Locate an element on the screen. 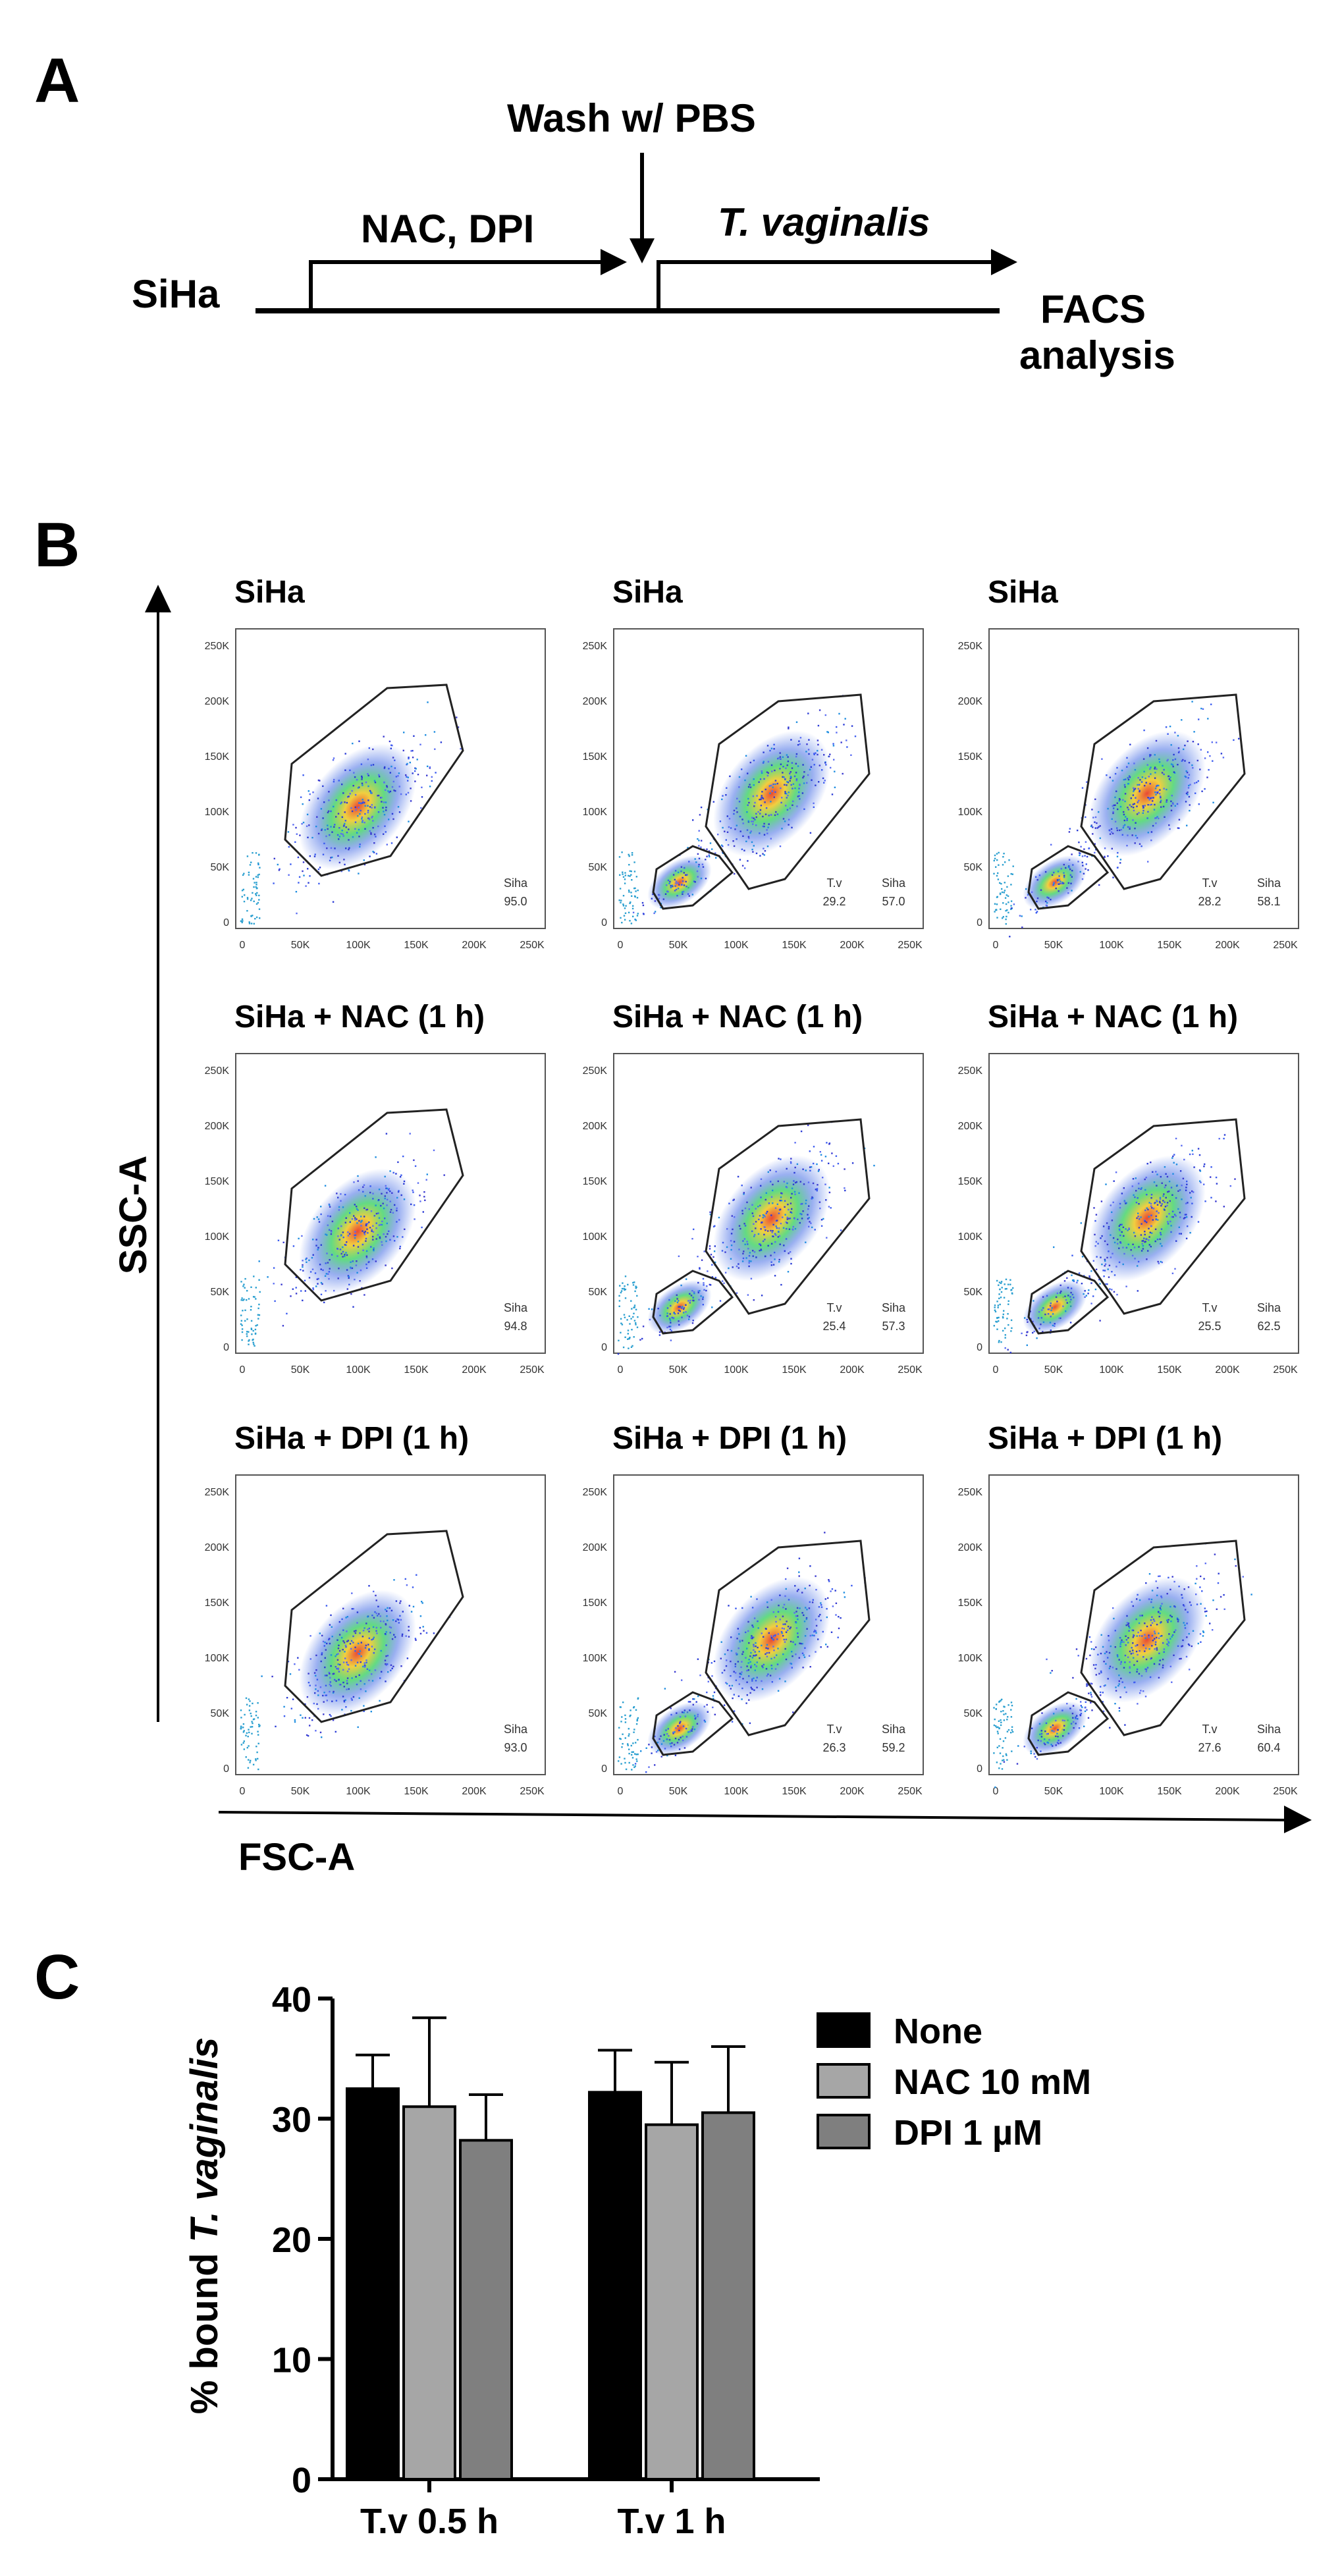 This screenshot has width=1342, height=2576. x-tick-label: 0 is located at coordinates (996, 945).